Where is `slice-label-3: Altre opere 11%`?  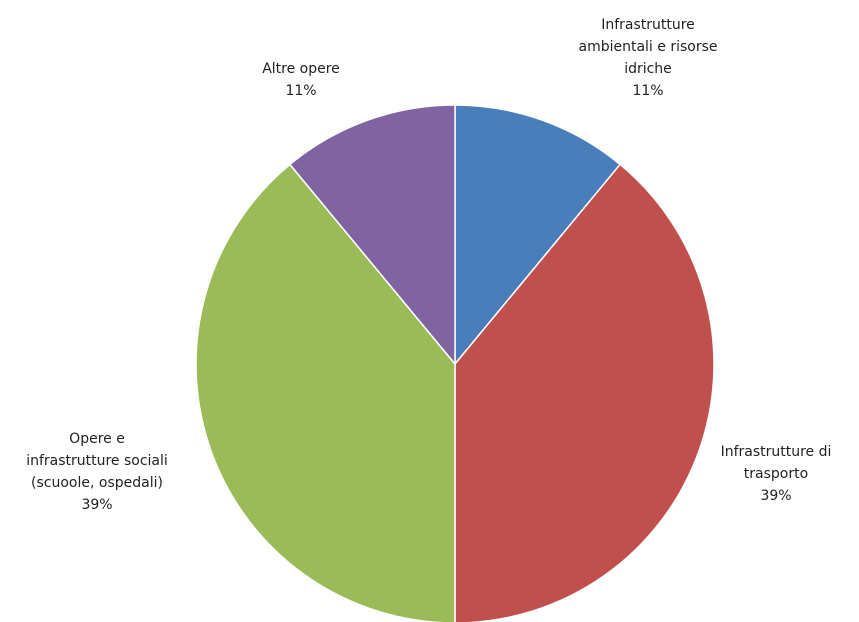
slice-label-3: Altre opere 11% is located at coordinates (301, 80).